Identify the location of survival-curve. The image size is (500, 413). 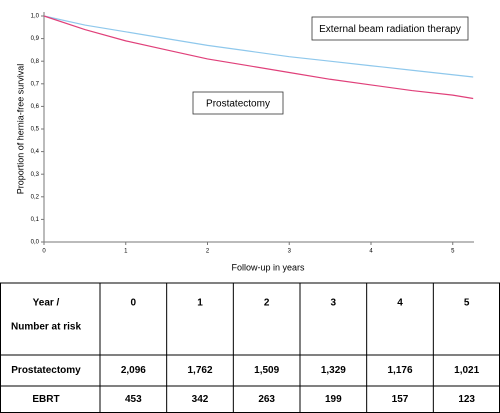
(258, 46).